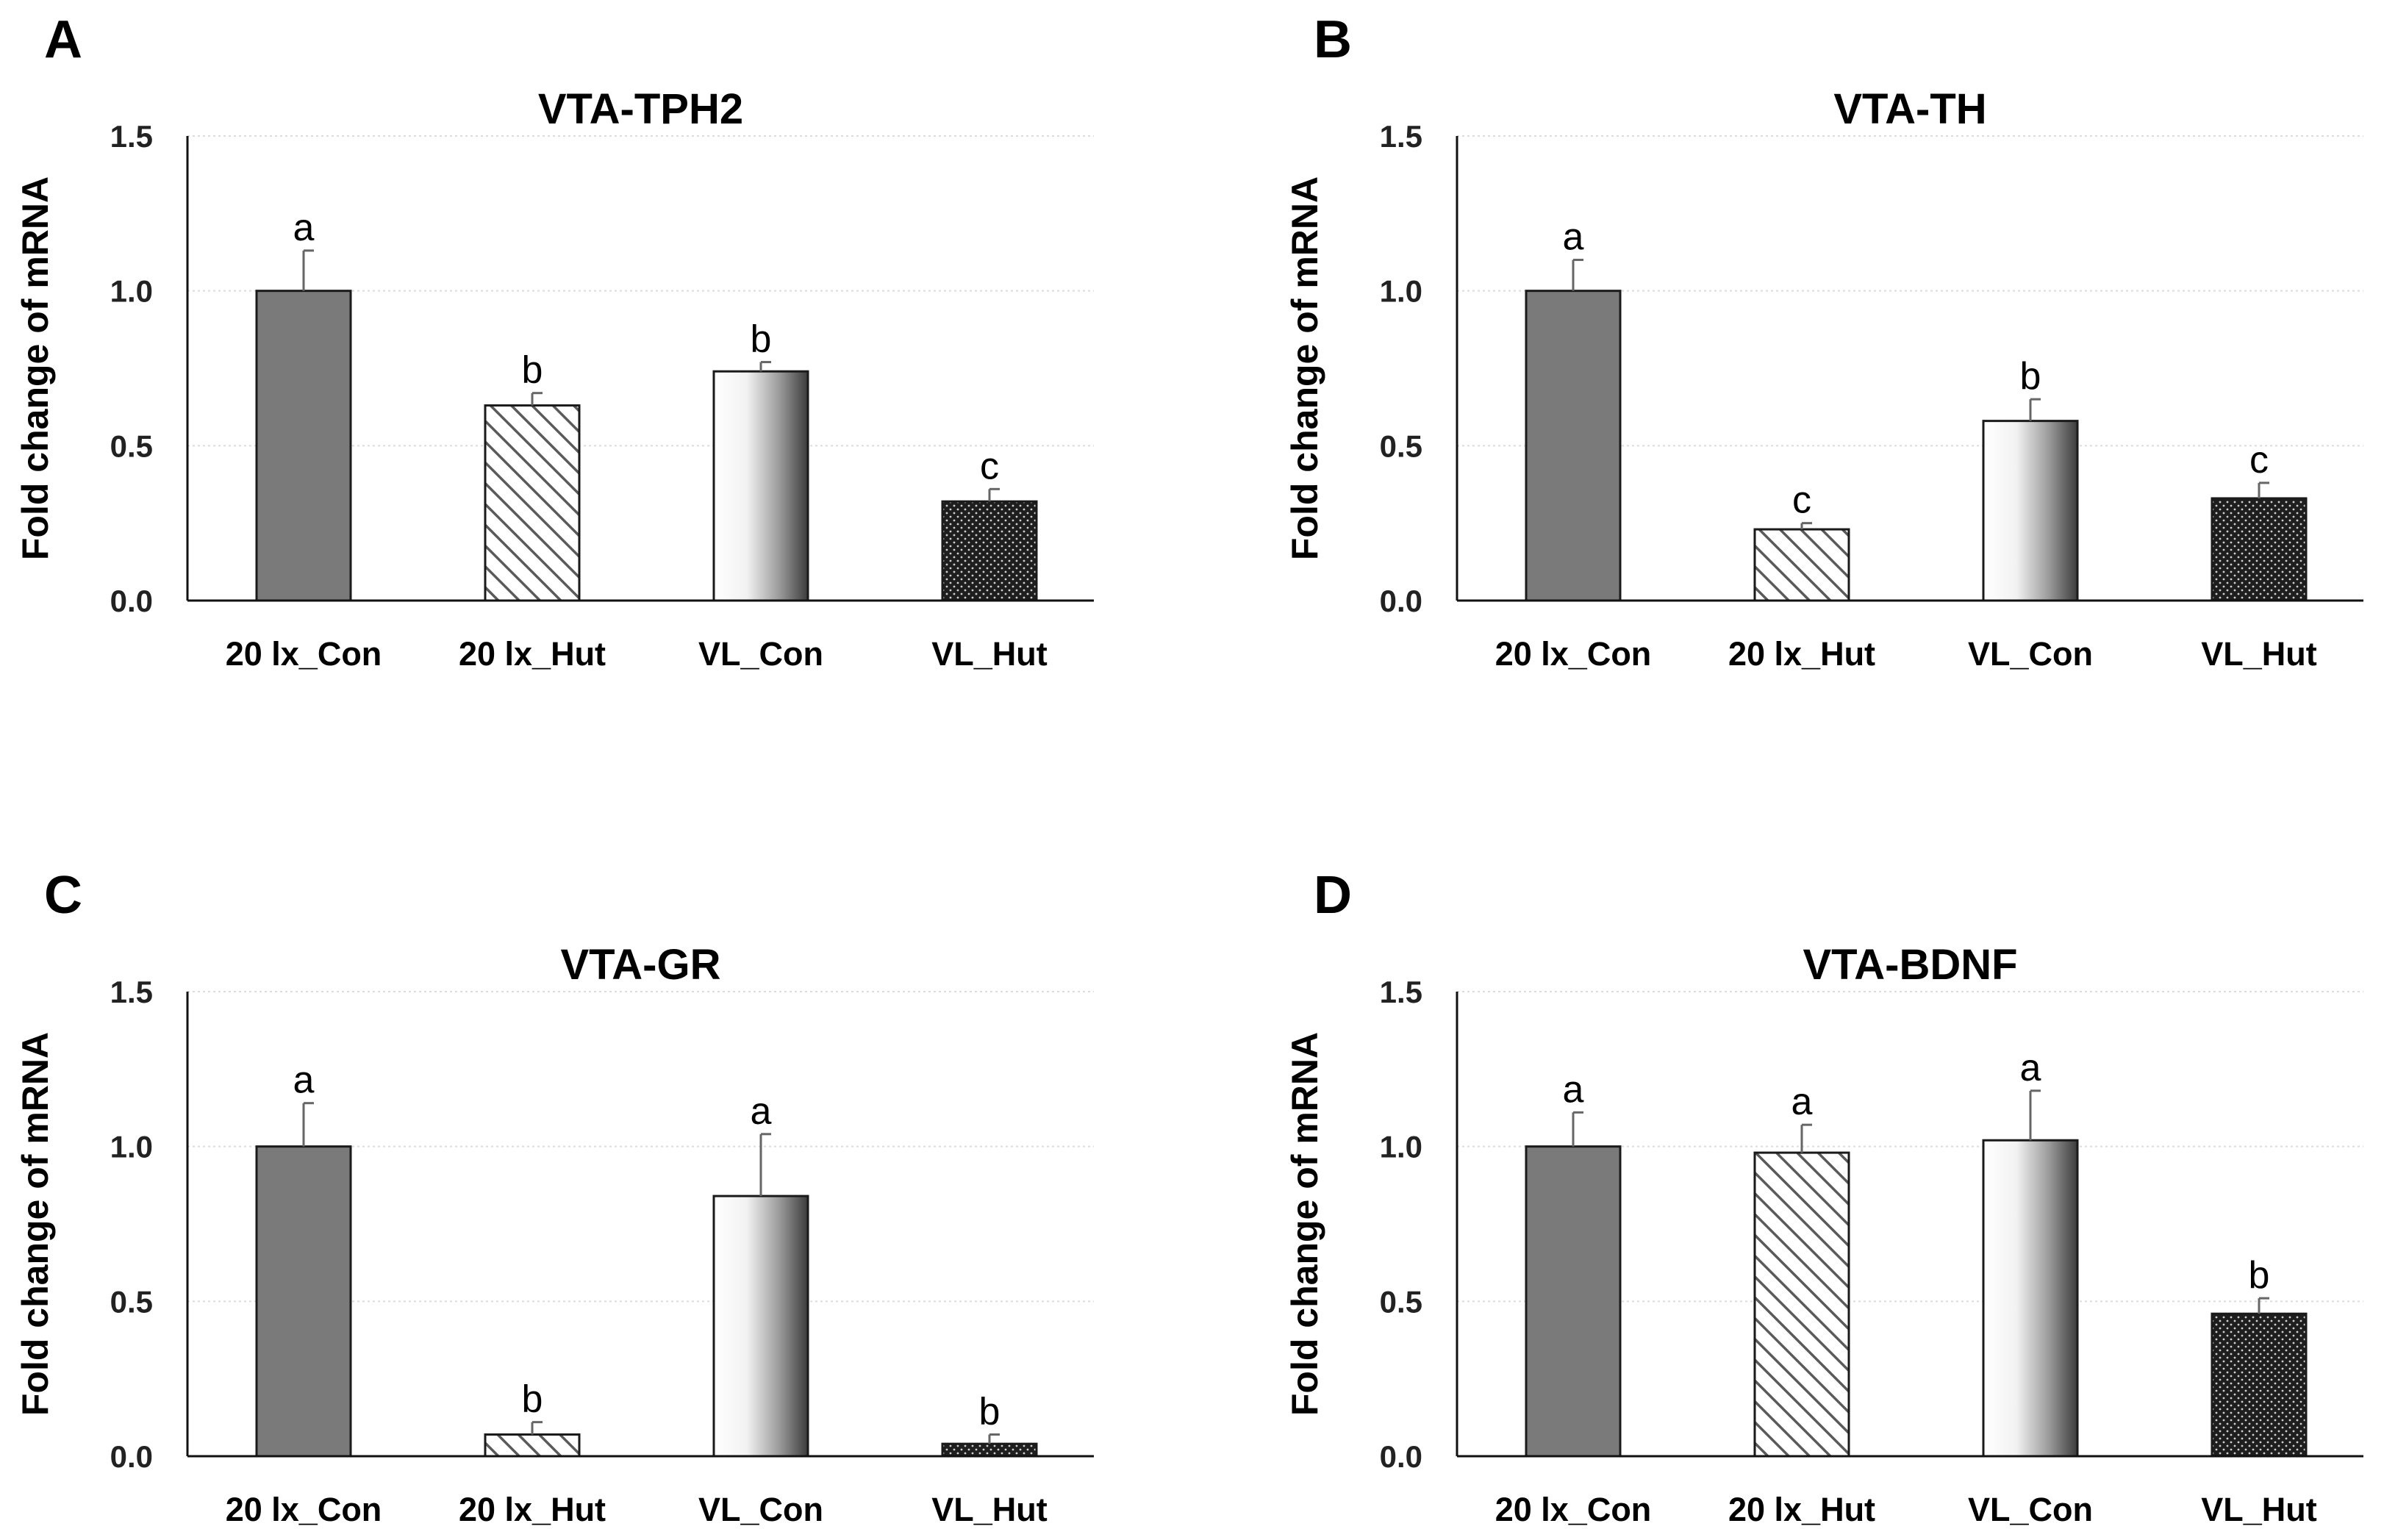  I want to click on chart-title: VTA-BDNF, so click(1910, 965).